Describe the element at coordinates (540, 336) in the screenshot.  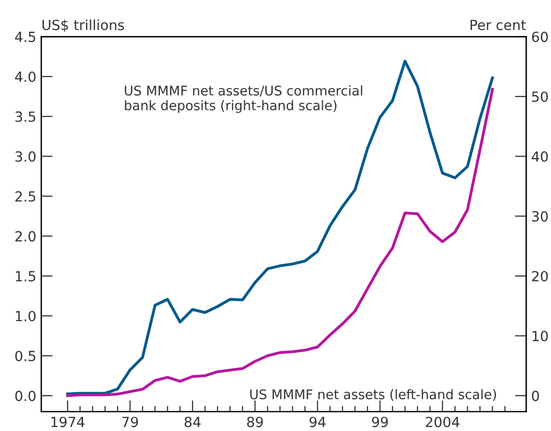
I see `y2-tick-label: 10` at that location.